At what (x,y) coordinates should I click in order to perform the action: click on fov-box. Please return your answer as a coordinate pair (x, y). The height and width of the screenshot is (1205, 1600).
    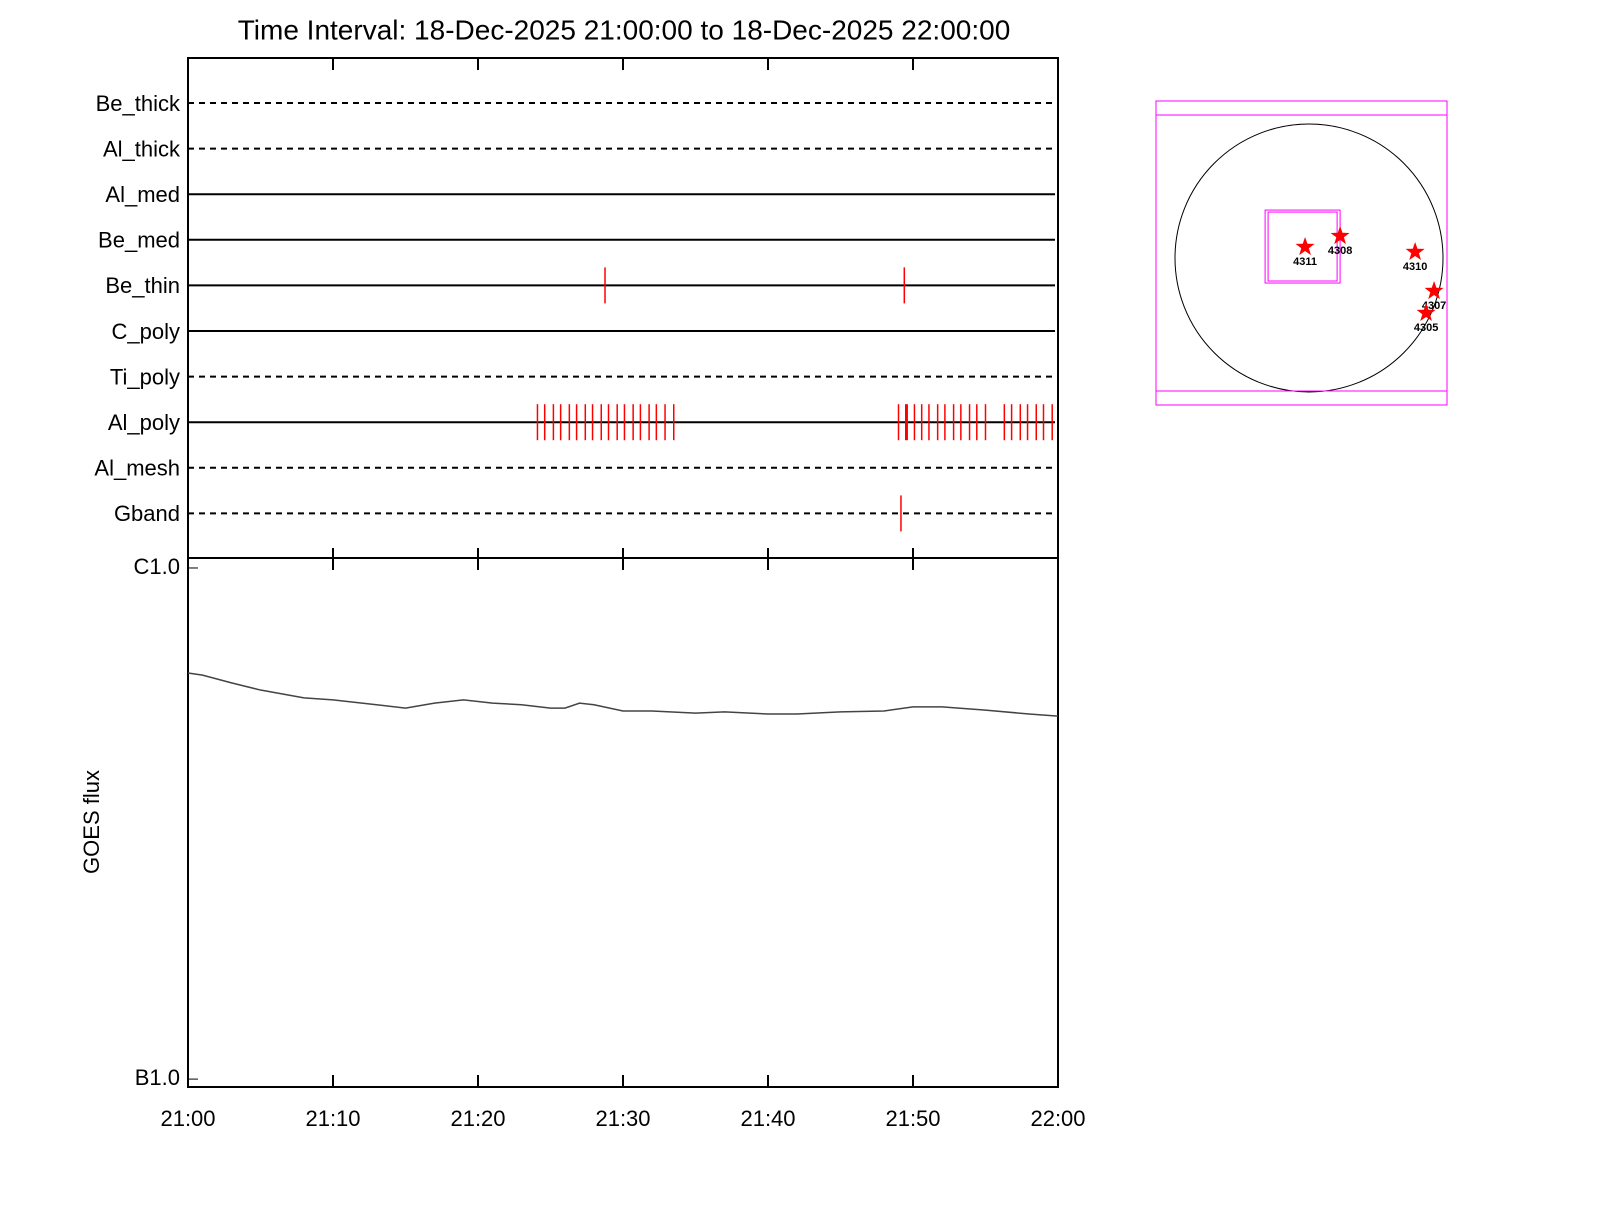
    Looking at the image, I should click on (1302, 246).